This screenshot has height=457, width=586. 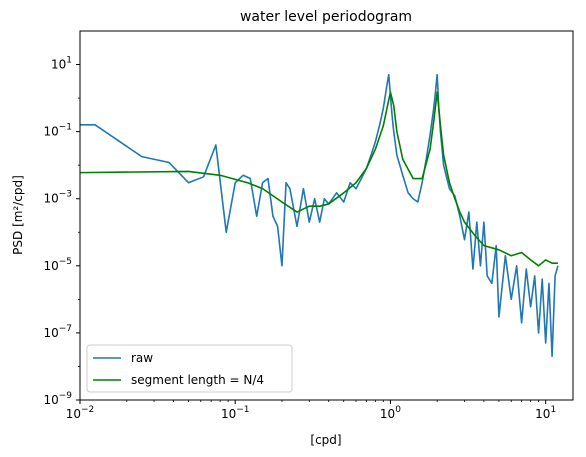 I want to click on x-tick-label: 10⁻², so click(x=80, y=413).